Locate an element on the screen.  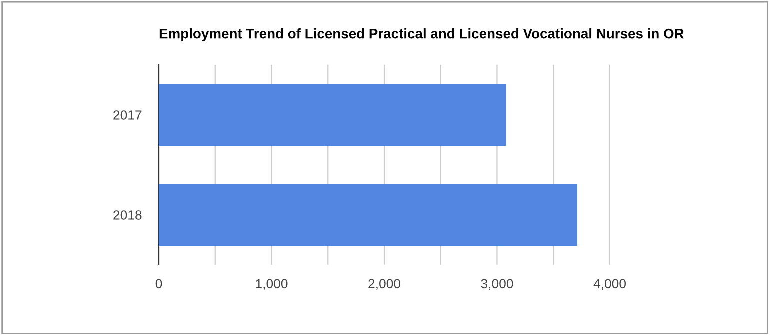
x-tick-label: 4,000 is located at coordinates (610, 284).